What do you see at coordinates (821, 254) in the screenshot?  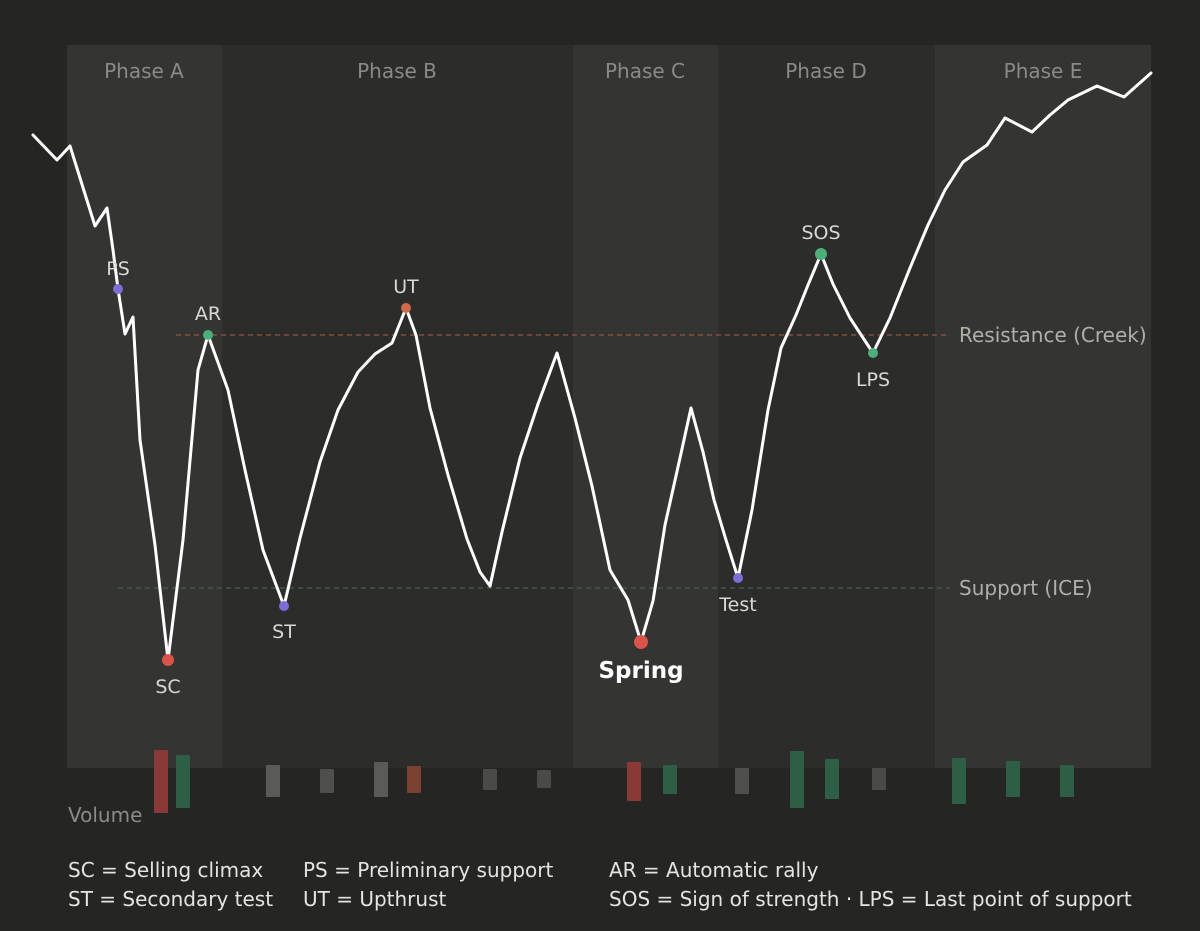 I see `sos-marker` at bounding box center [821, 254].